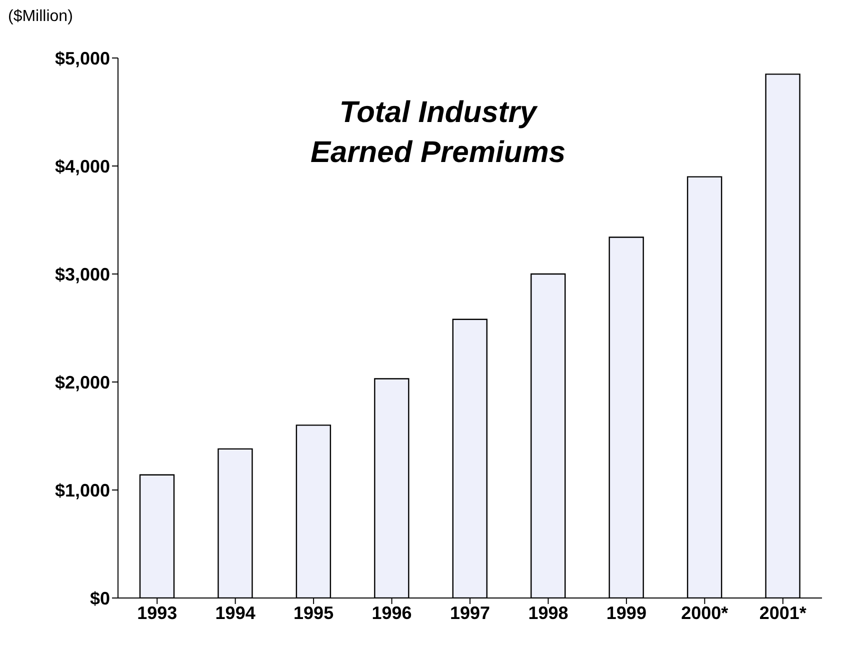  What do you see at coordinates (82, 490) in the screenshot?
I see `y-tick-label: $1,000` at bounding box center [82, 490].